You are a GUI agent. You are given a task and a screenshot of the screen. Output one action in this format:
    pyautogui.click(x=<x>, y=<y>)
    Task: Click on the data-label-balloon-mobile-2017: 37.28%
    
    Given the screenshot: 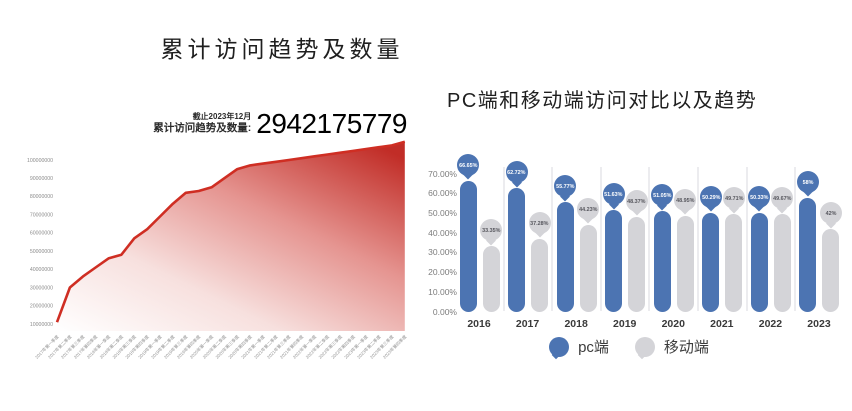 What is the action you would take?
    pyautogui.click(x=539, y=222)
    